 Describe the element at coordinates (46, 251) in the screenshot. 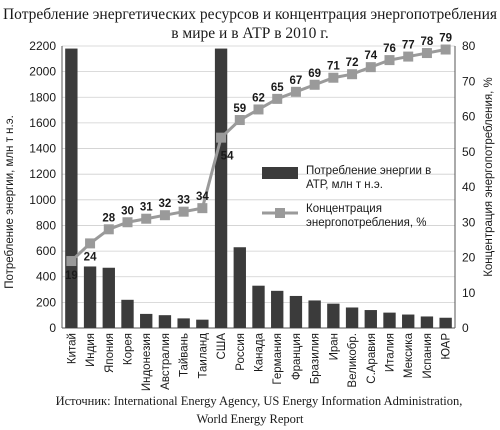

I see `y-left-tick-label: 600` at that location.